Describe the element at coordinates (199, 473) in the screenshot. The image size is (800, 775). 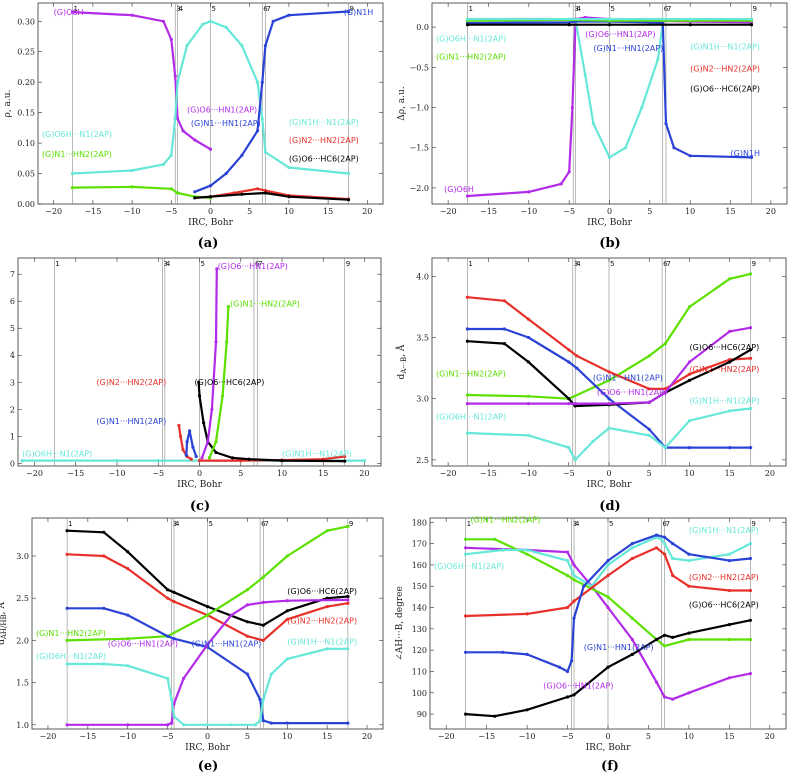
I see `x-tick-label: 0` at that location.